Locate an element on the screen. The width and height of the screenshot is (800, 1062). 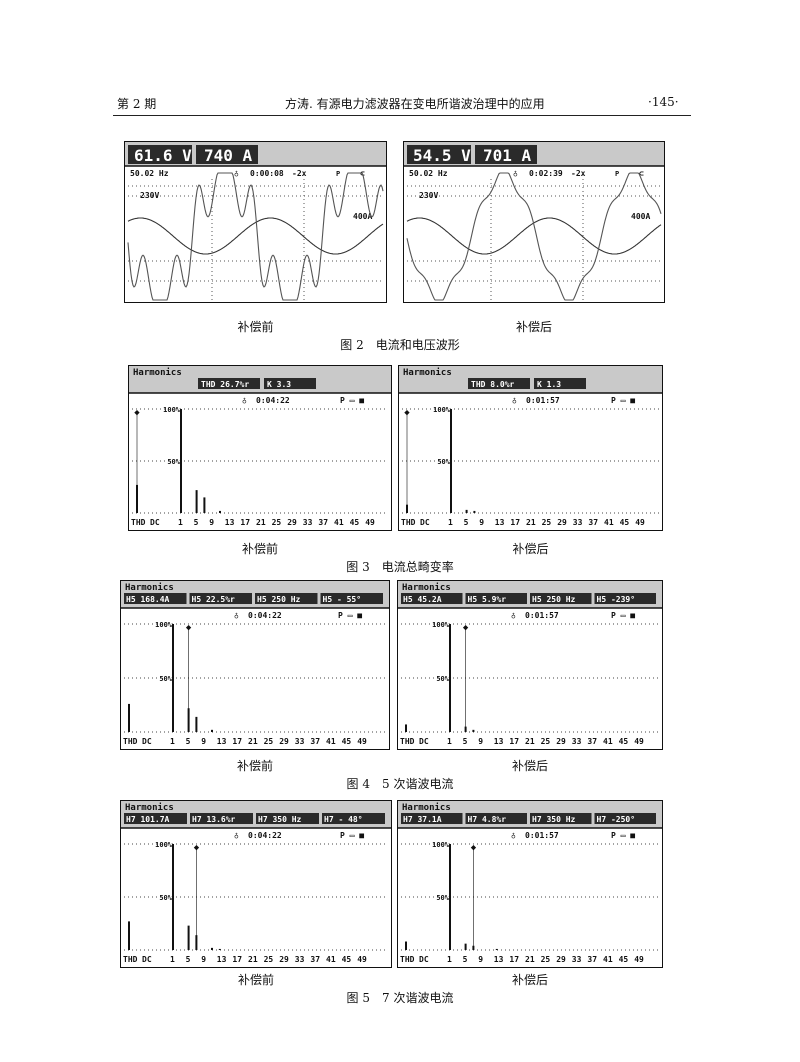
current-readout: 701 A is located at coordinates (507, 155).